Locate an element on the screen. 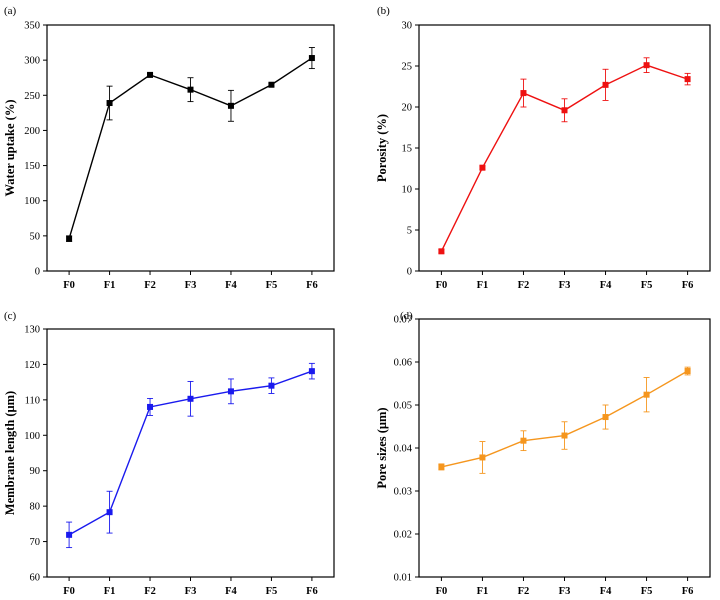 This screenshot has height=600, width=720. y-tick-label: 0.06 is located at coordinates (403, 363).